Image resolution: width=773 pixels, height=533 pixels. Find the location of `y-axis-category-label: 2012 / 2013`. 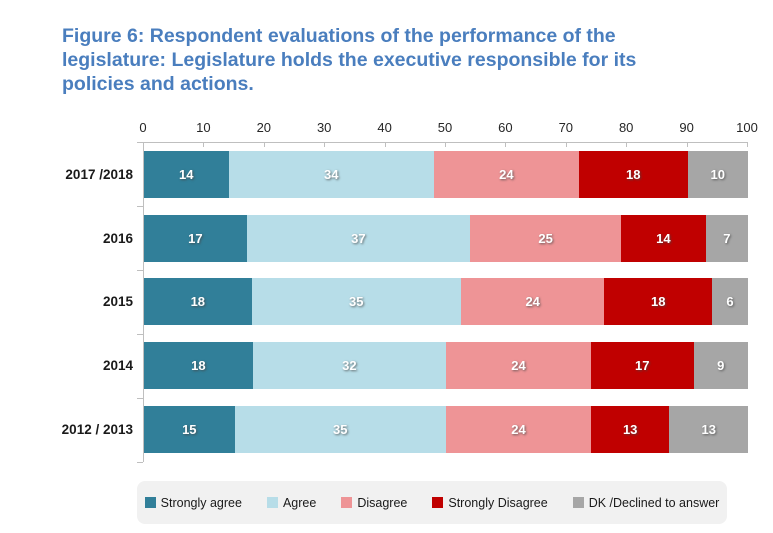

y-axis-category-label: 2012 / 2013 is located at coordinates (97, 429).